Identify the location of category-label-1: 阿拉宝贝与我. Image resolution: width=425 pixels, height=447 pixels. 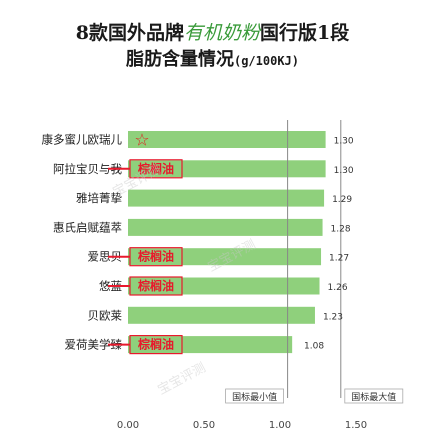
(87, 169).